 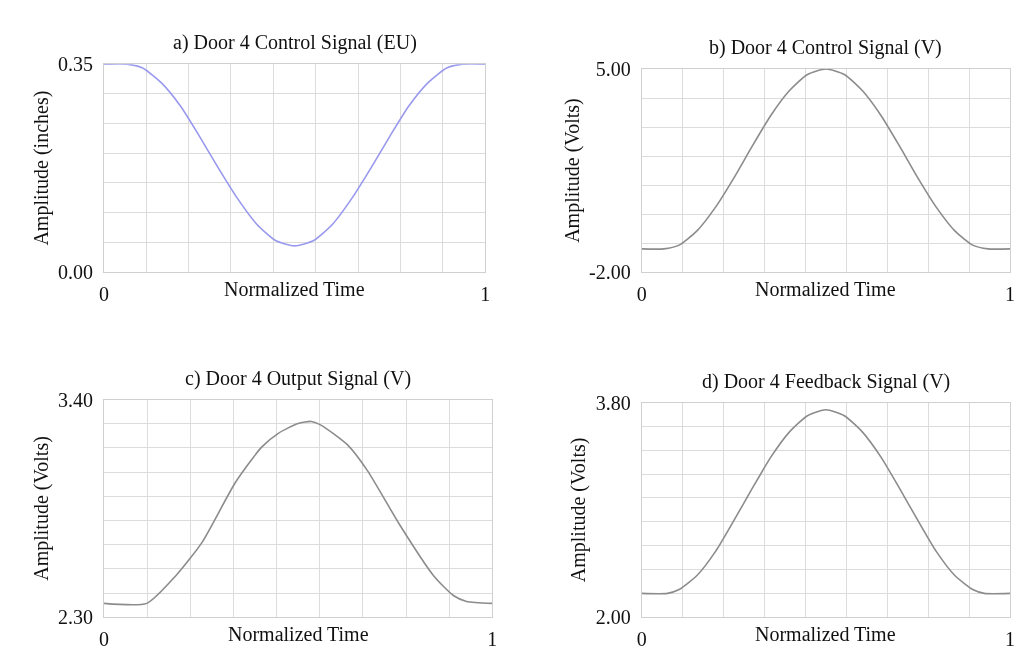 I want to click on chart-title: b) Door 4 Control Signal (V), so click(x=825, y=47).